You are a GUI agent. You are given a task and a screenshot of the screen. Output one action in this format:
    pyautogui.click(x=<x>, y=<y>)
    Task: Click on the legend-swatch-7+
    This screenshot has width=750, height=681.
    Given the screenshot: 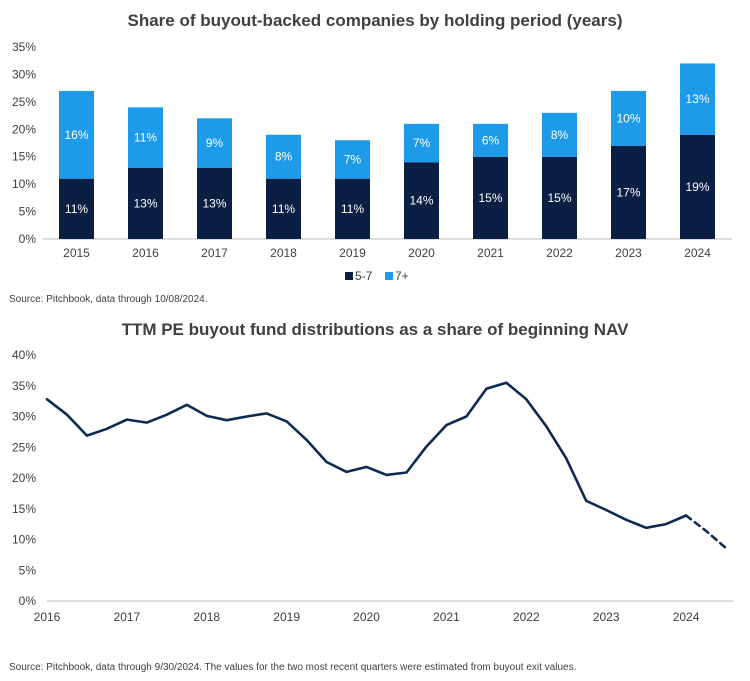 What is the action you would take?
    pyautogui.click(x=389, y=276)
    